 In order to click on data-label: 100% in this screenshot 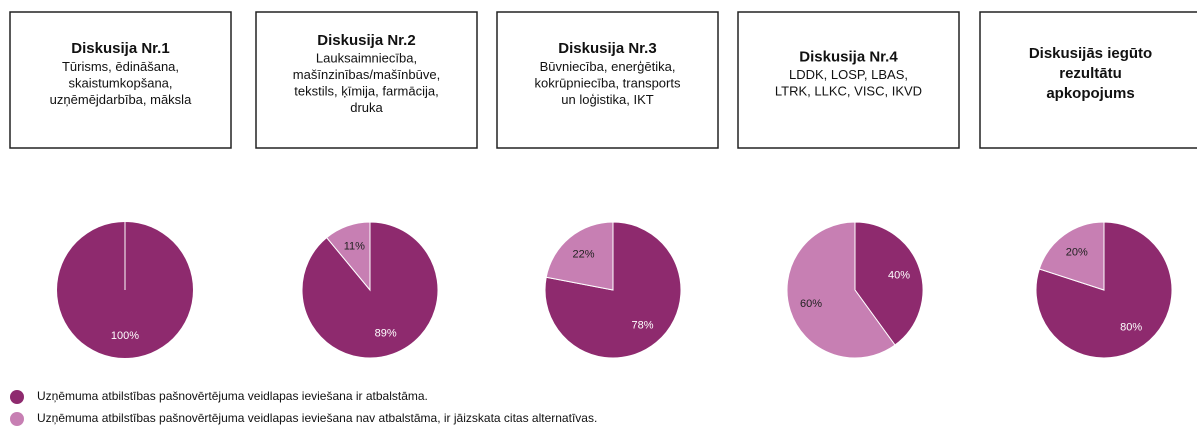, I will do `click(125, 336)`.